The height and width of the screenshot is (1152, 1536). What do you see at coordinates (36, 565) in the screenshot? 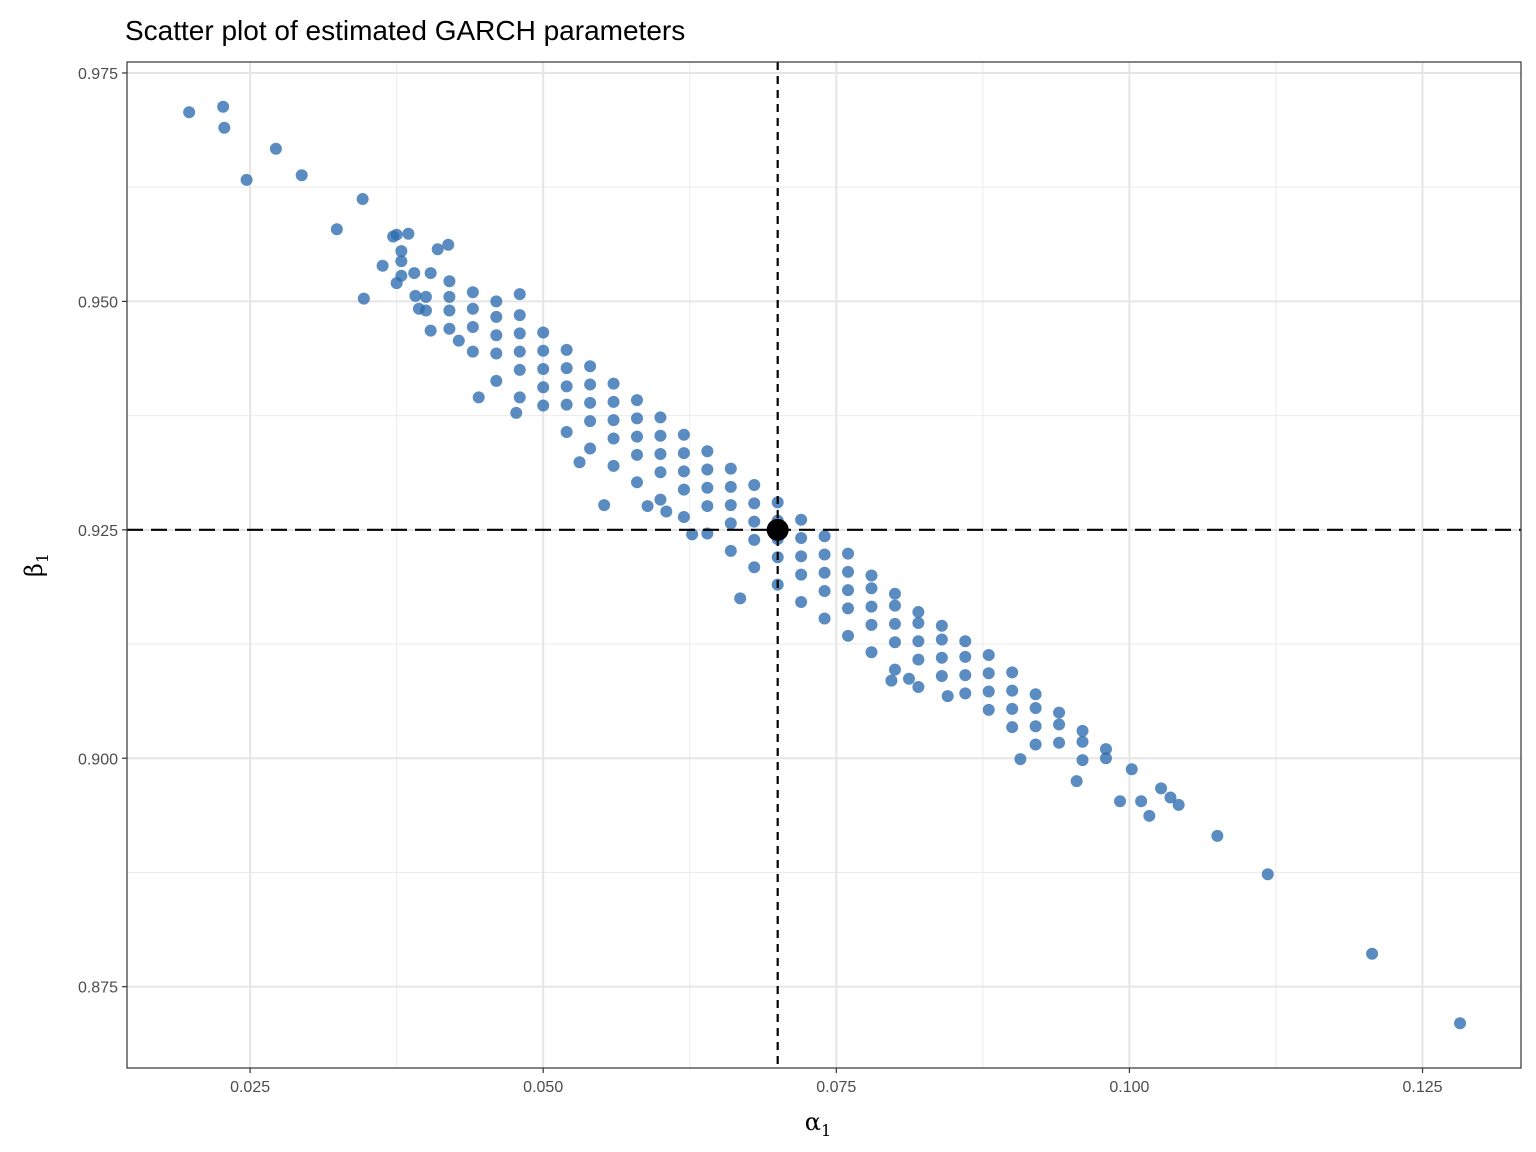
I see `y-axis-label: β1` at bounding box center [36, 565].